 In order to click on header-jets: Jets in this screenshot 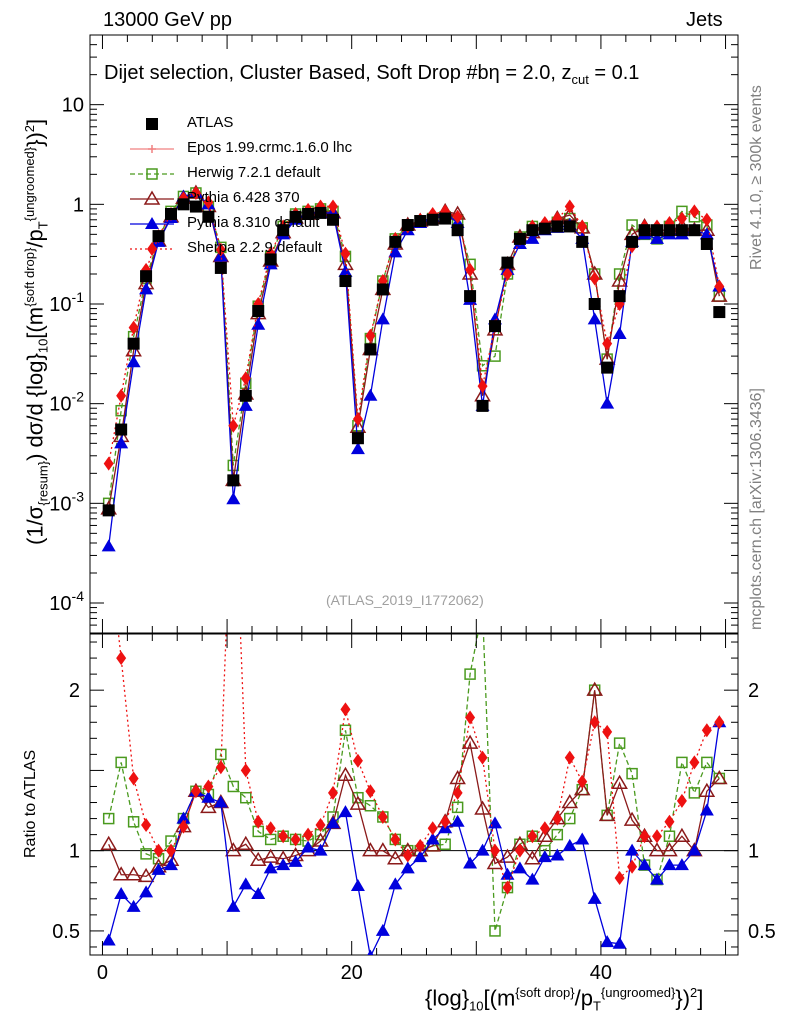, I will do `click(704, 20)`.